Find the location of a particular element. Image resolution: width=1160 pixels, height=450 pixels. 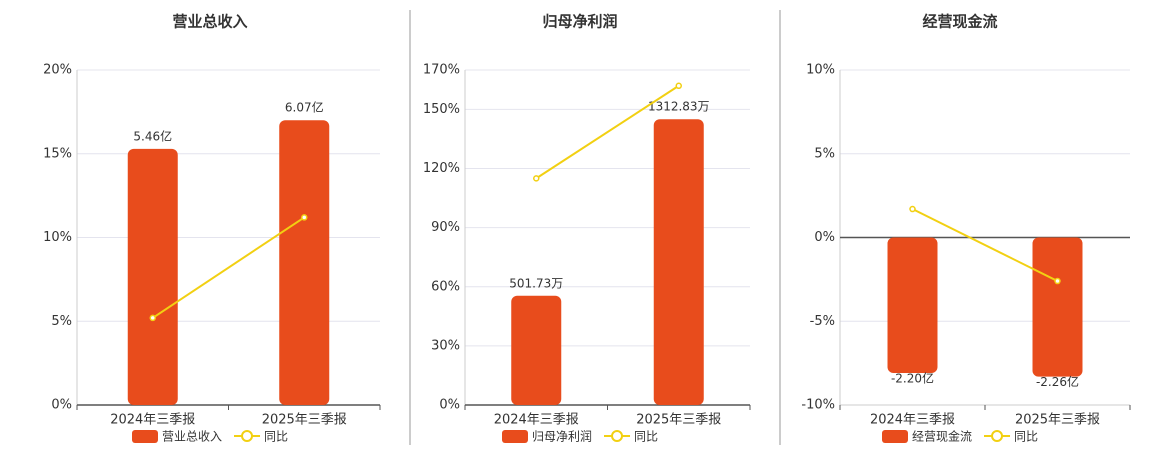

y-tick-label: 120% is located at coordinates (441, 168).